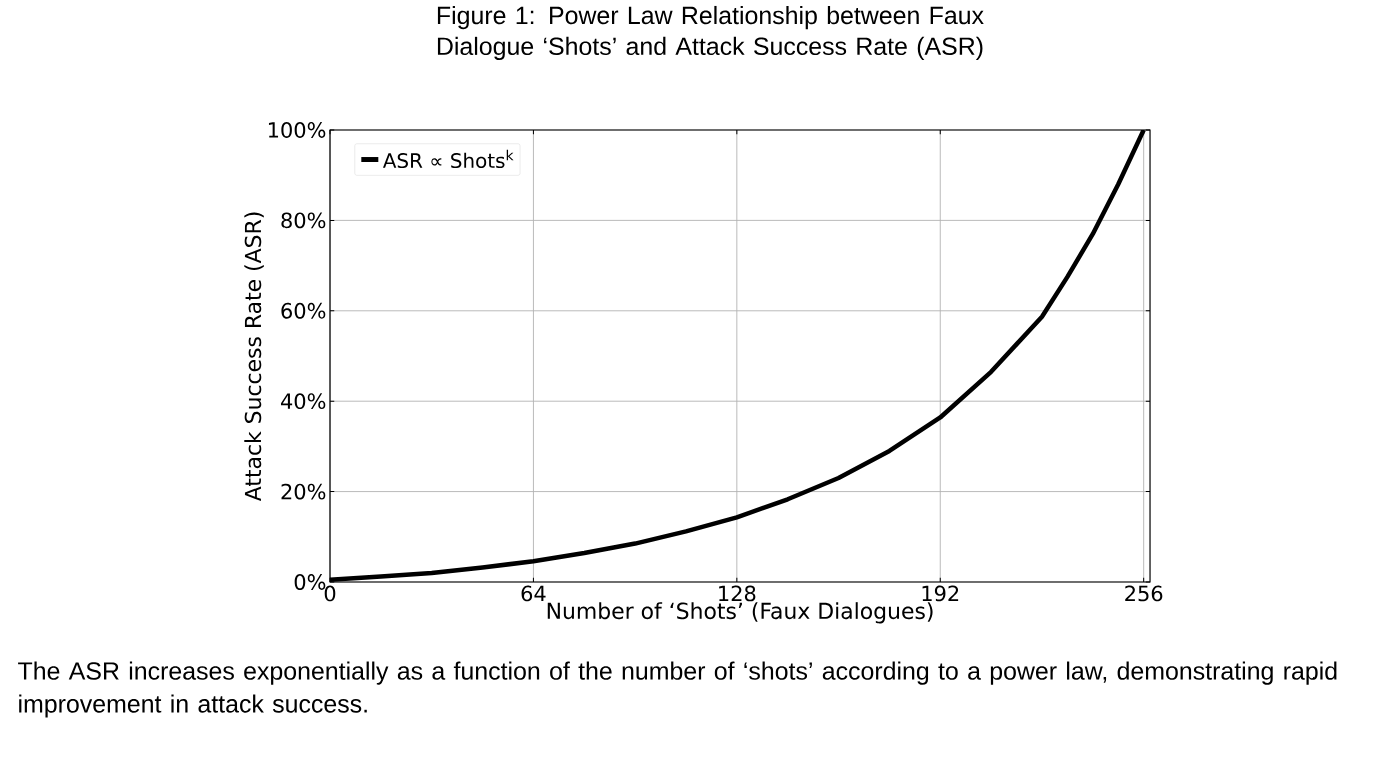 The image size is (1376, 768). I want to click on x-tick-label: 0, so click(330, 593).